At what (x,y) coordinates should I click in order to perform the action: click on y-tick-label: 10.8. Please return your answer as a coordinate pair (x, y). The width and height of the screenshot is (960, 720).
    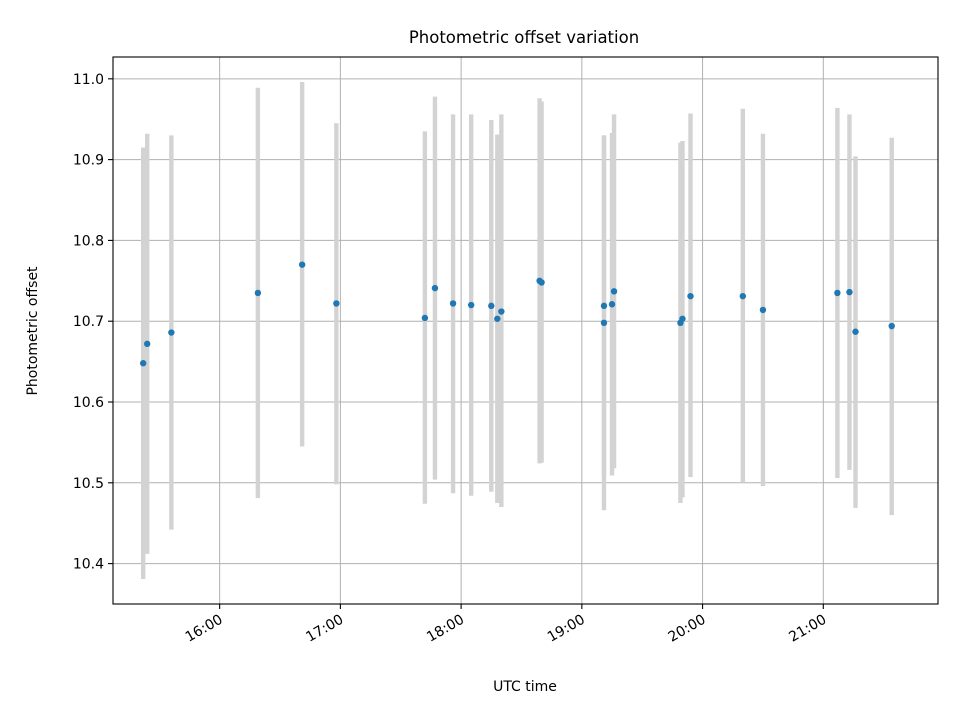
    Looking at the image, I should click on (88, 241).